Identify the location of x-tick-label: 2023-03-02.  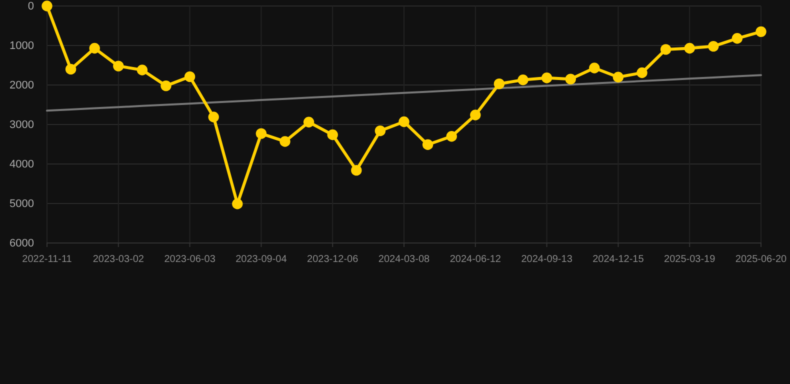
(118, 259).